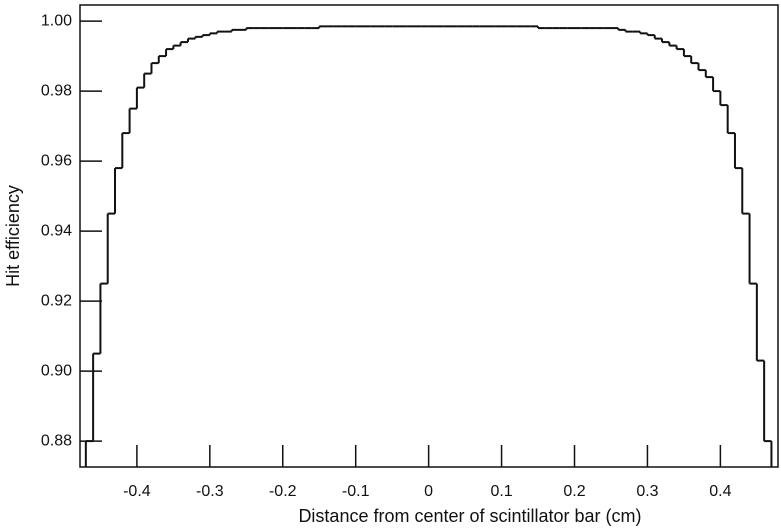 This screenshot has width=781, height=531. I want to click on y-tick-label: 0.88, so click(56, 440).